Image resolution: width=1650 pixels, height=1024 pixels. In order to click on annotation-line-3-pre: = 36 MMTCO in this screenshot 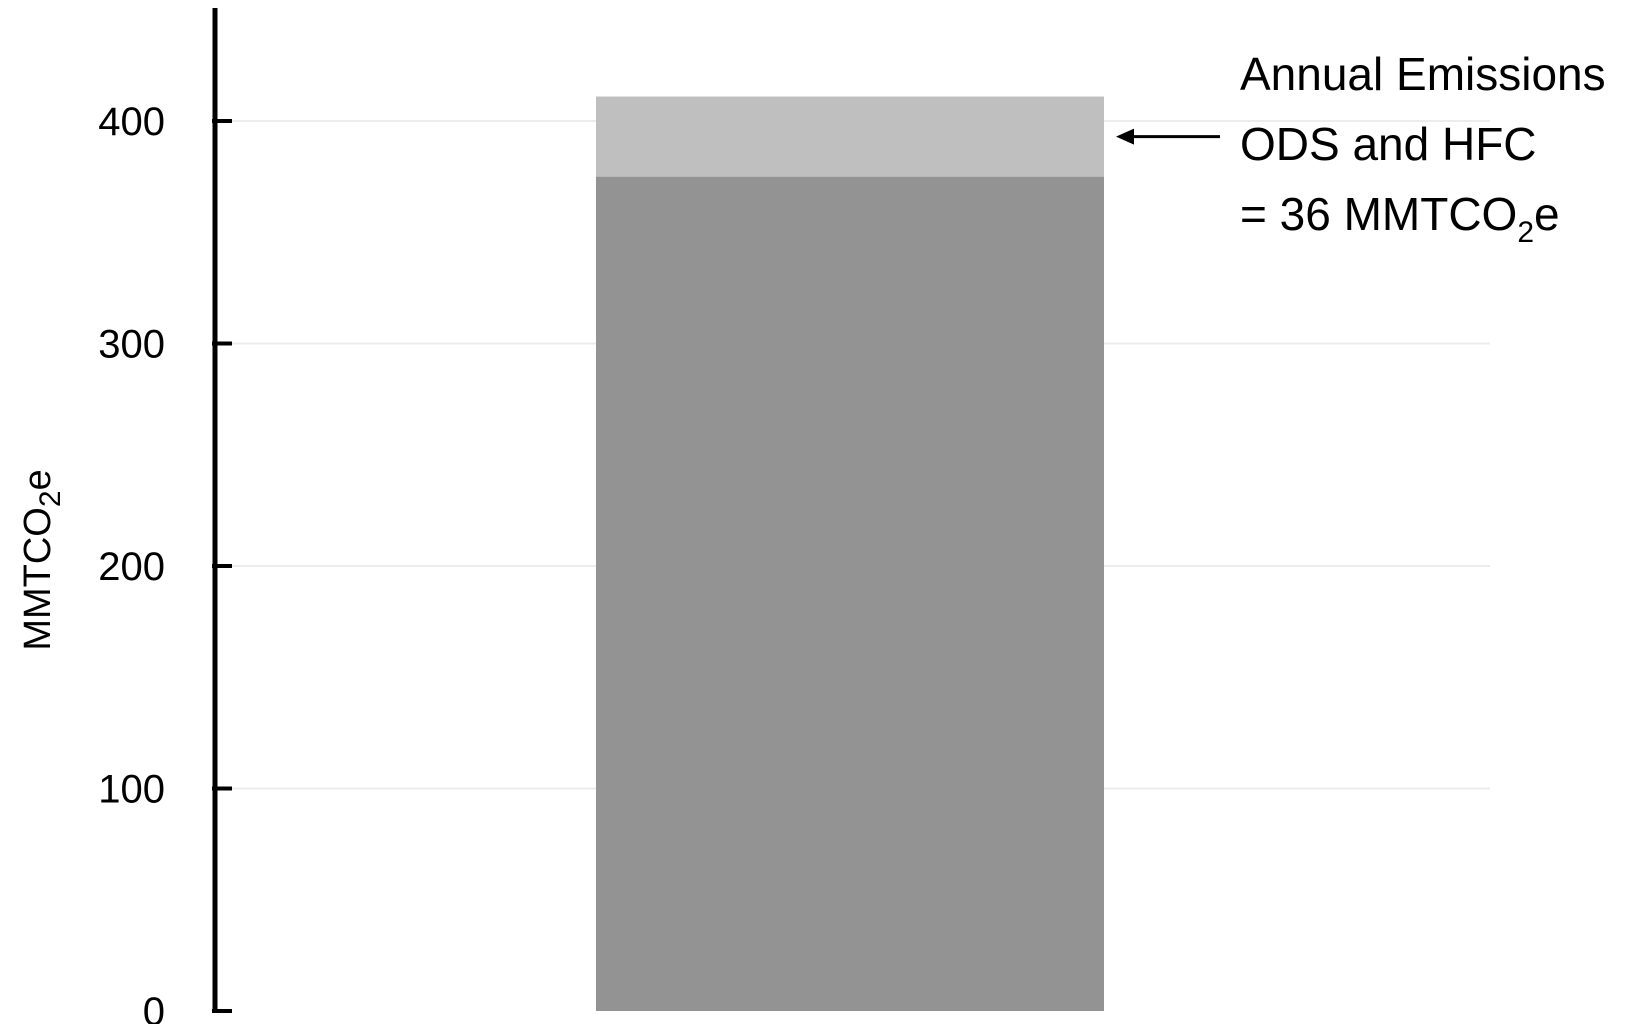, I will do `click(1378, 214)`.